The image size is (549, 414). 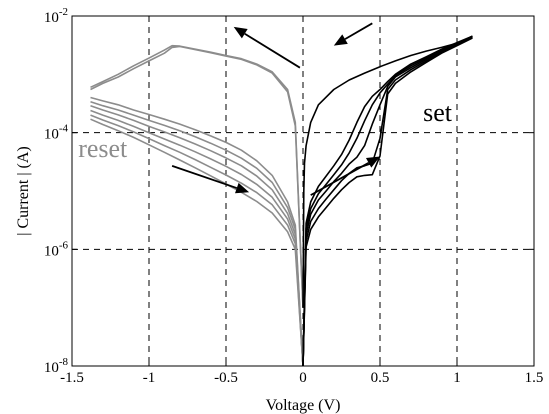 What do you see at coordinates (103, 148) in the screenshot?
I see `annotation-reset: reset` at bounding box center [103, 148].